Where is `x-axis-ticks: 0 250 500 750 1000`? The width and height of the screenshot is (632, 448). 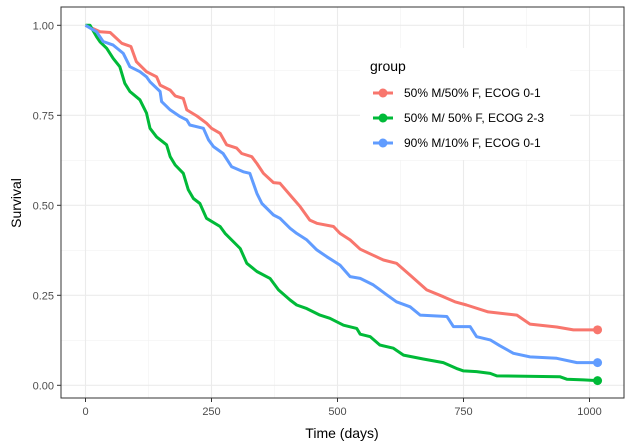 x-axis-ticks: 0 250 500 750 1000 is located at coordinates (342, 408).